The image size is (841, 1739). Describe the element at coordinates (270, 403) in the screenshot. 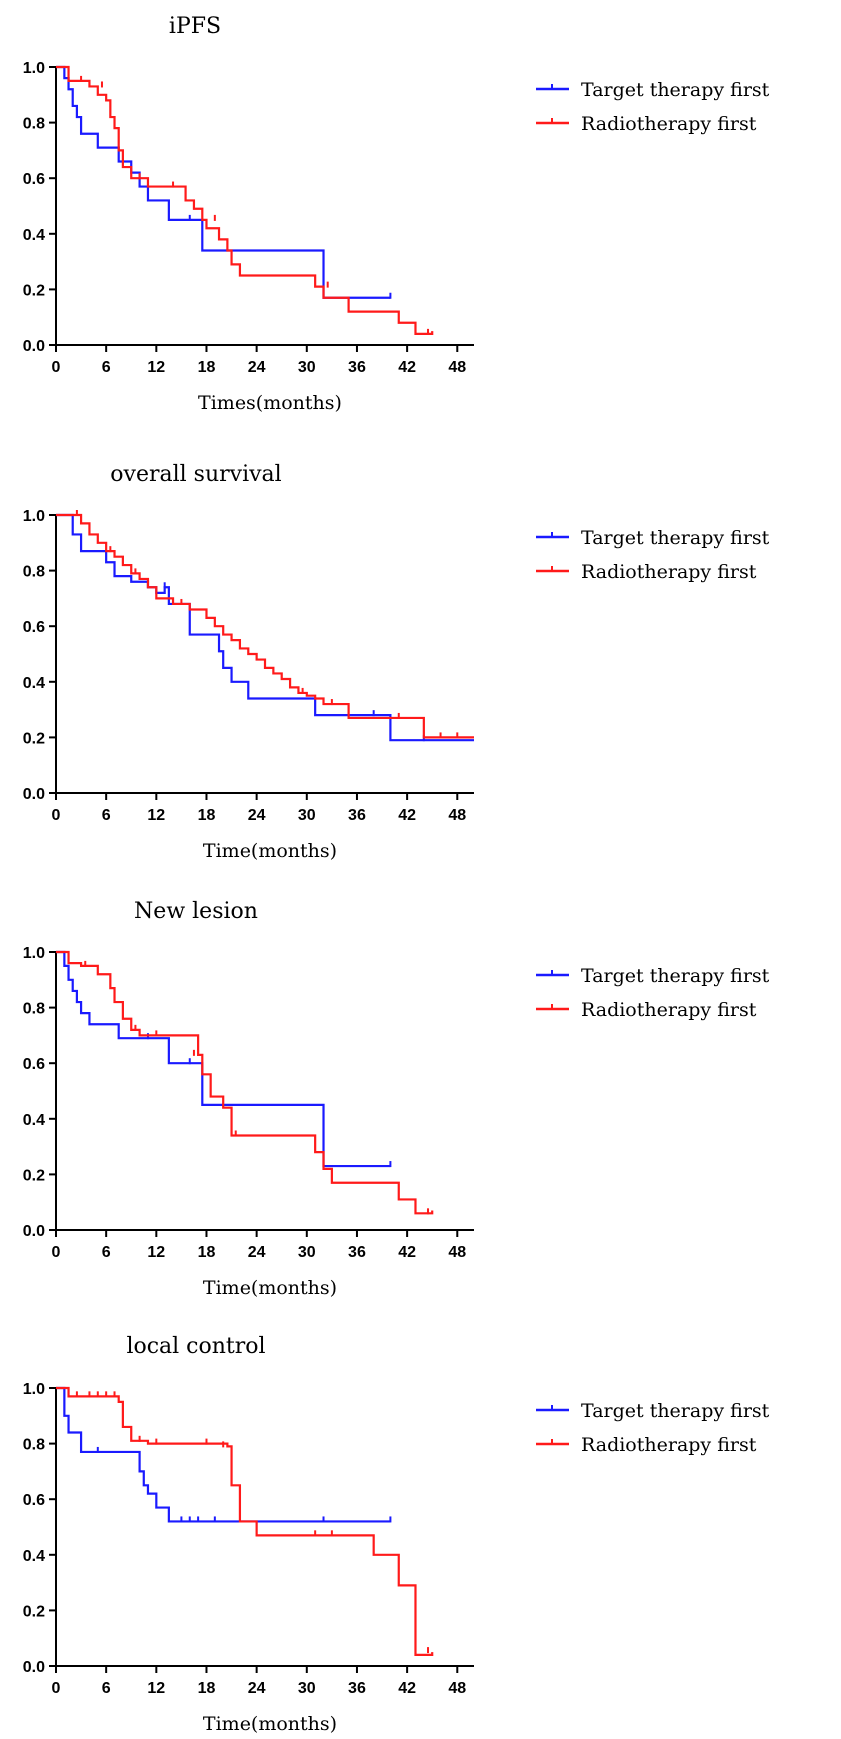

I see `x-axis-label: Times(months)` at that location.